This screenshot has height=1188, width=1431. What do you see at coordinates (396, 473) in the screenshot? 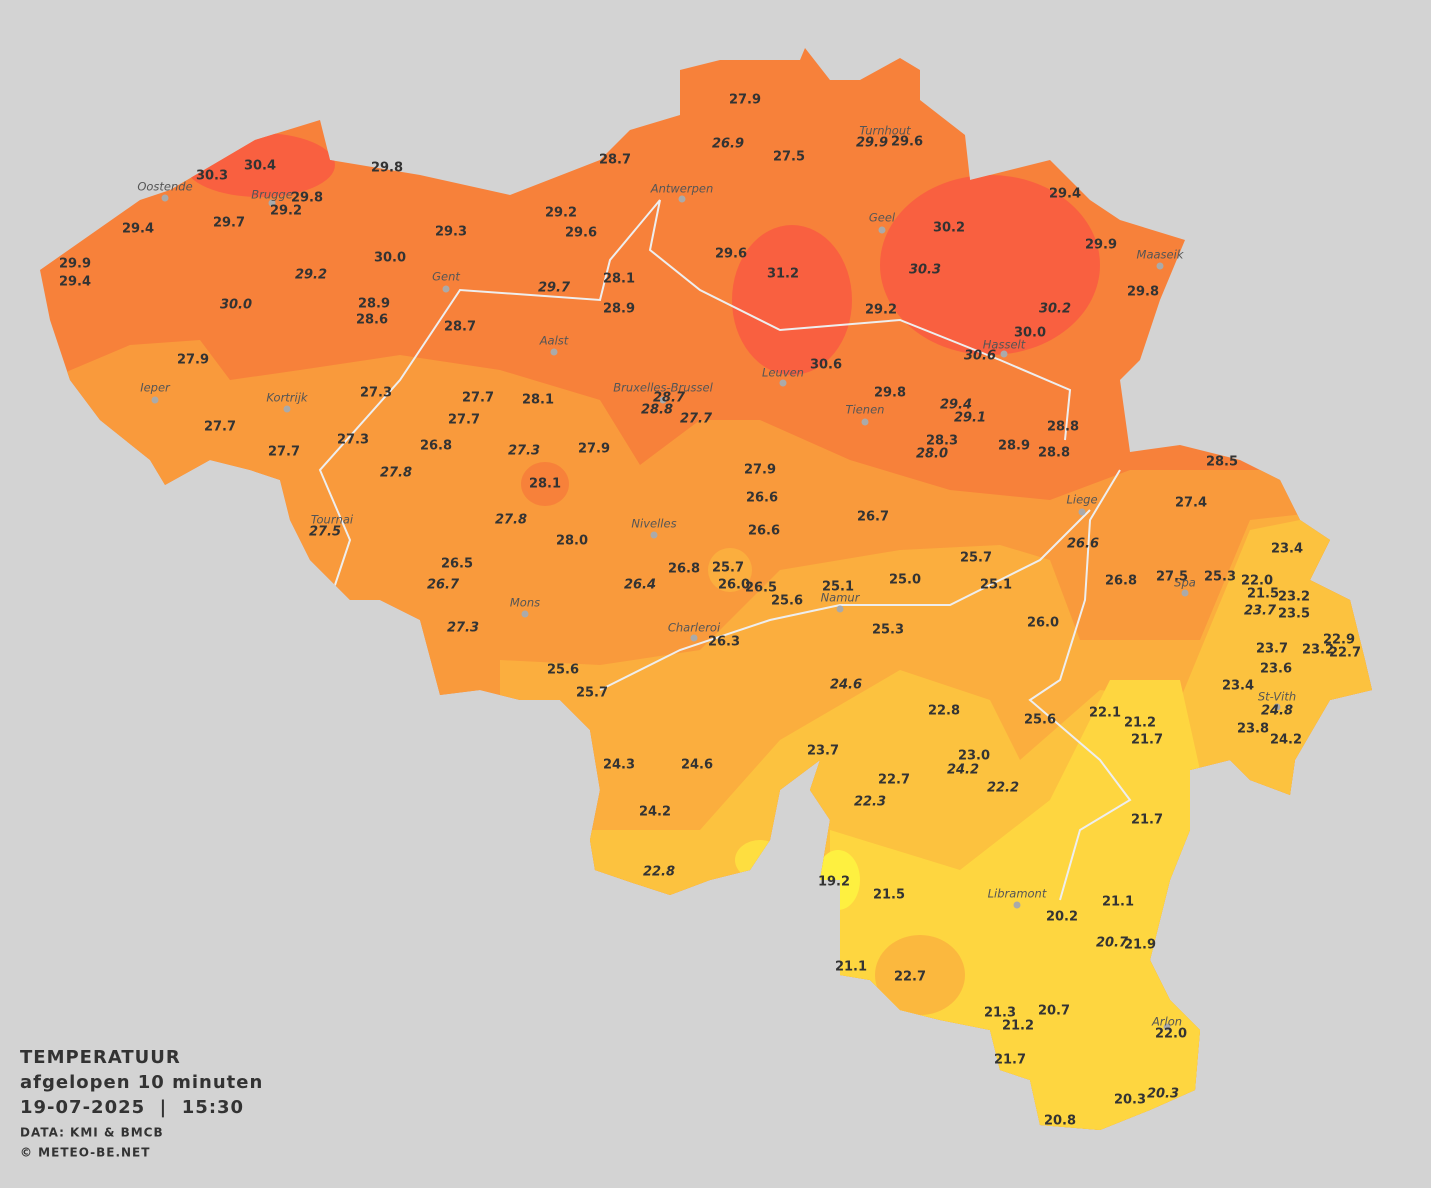
I see `temperature-estimate: 27.8` at bounding box center [396, 473].